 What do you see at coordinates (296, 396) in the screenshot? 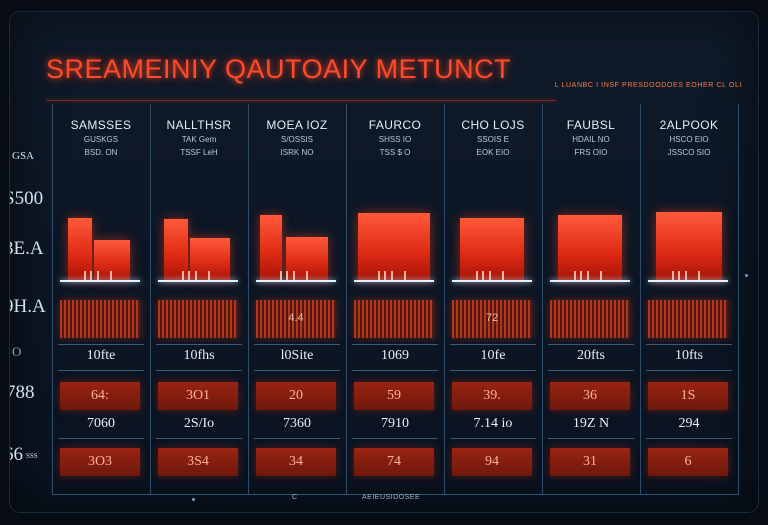
I see `highlight-cell: 20` at bounding box center [296, 396].